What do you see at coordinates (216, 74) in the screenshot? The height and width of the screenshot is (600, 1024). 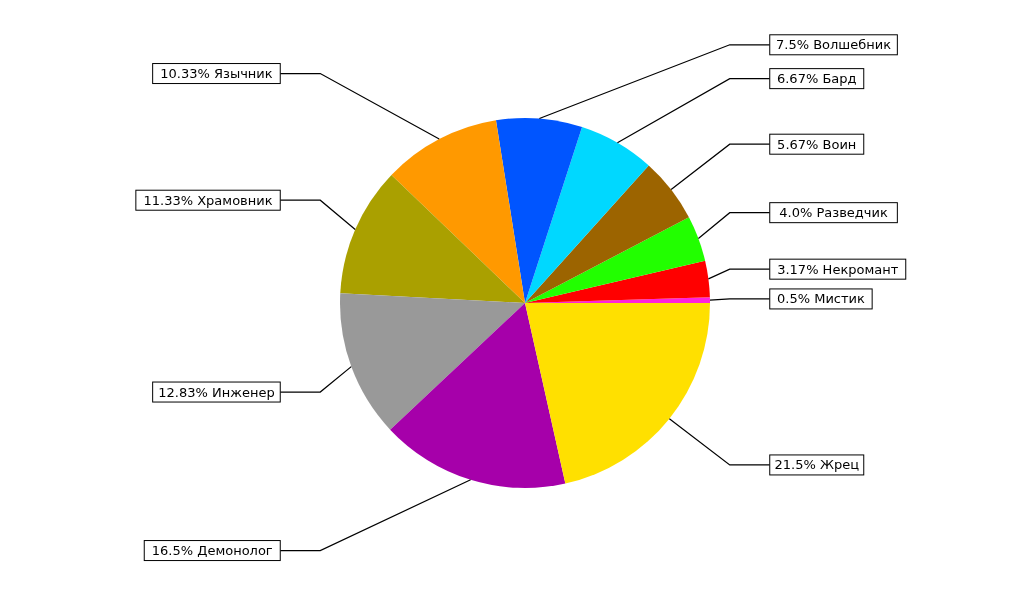 I see `slice-label: 10.33% Язычник` at bounding box center [216, 74].